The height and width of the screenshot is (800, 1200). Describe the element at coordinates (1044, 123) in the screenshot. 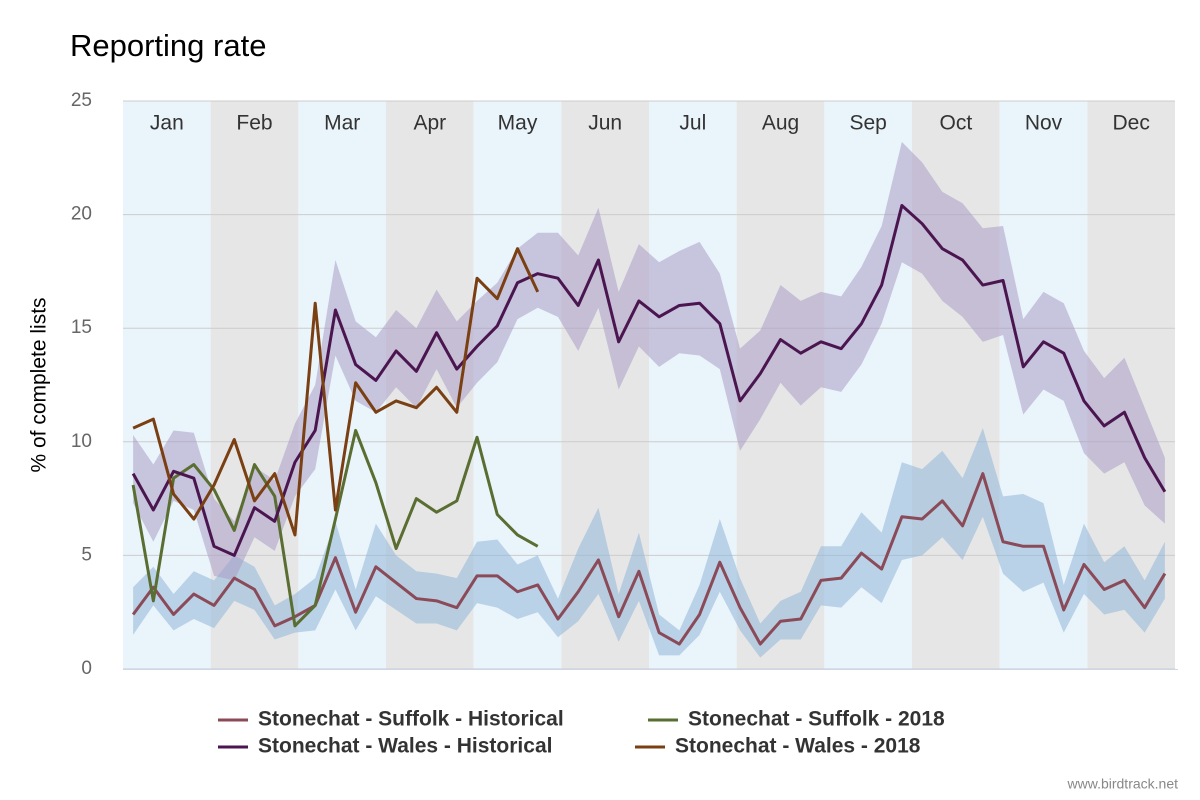

I see `month-label: Nov` at that location.